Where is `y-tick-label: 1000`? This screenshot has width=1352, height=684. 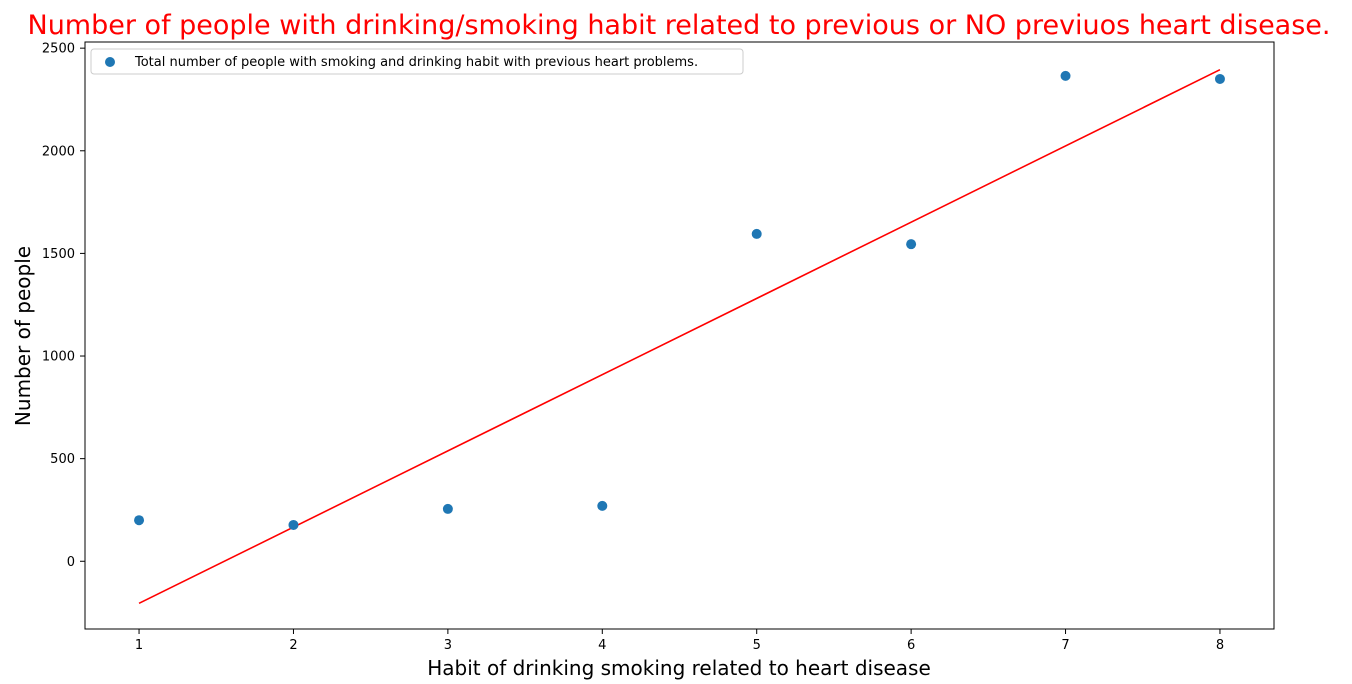
y-tick-label: 1000 is located at coordinates (58, 357).